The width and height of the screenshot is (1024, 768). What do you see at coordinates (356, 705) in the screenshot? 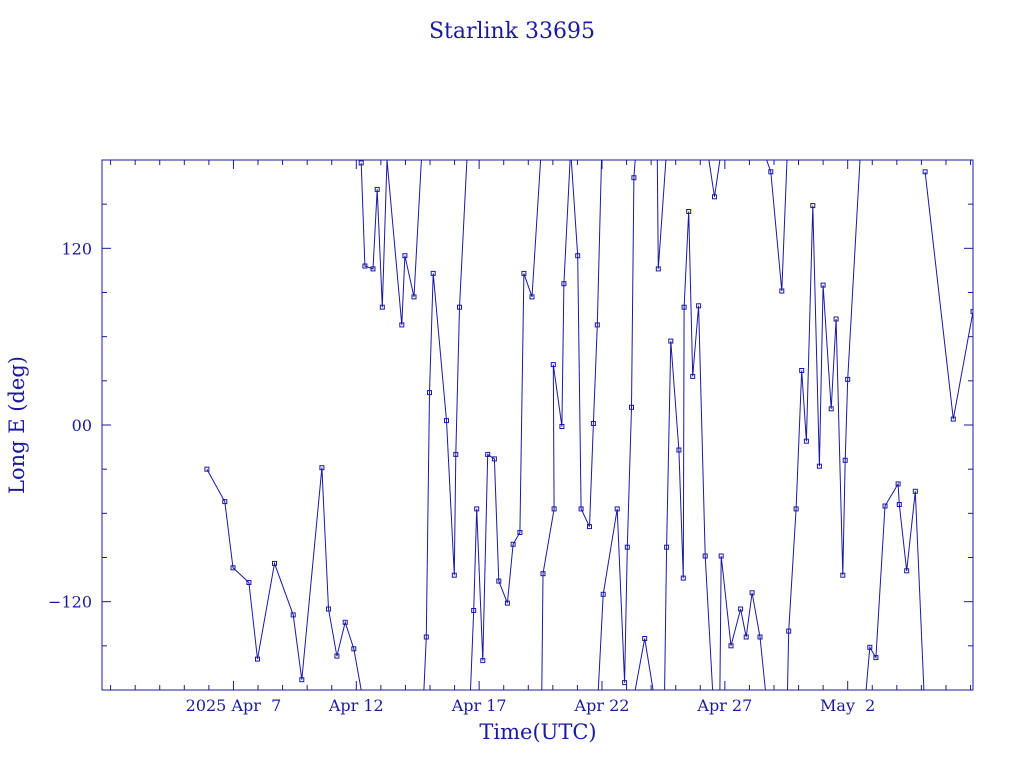
I see `x-tick-label: Apr 12` at bounding box center [356, 705].